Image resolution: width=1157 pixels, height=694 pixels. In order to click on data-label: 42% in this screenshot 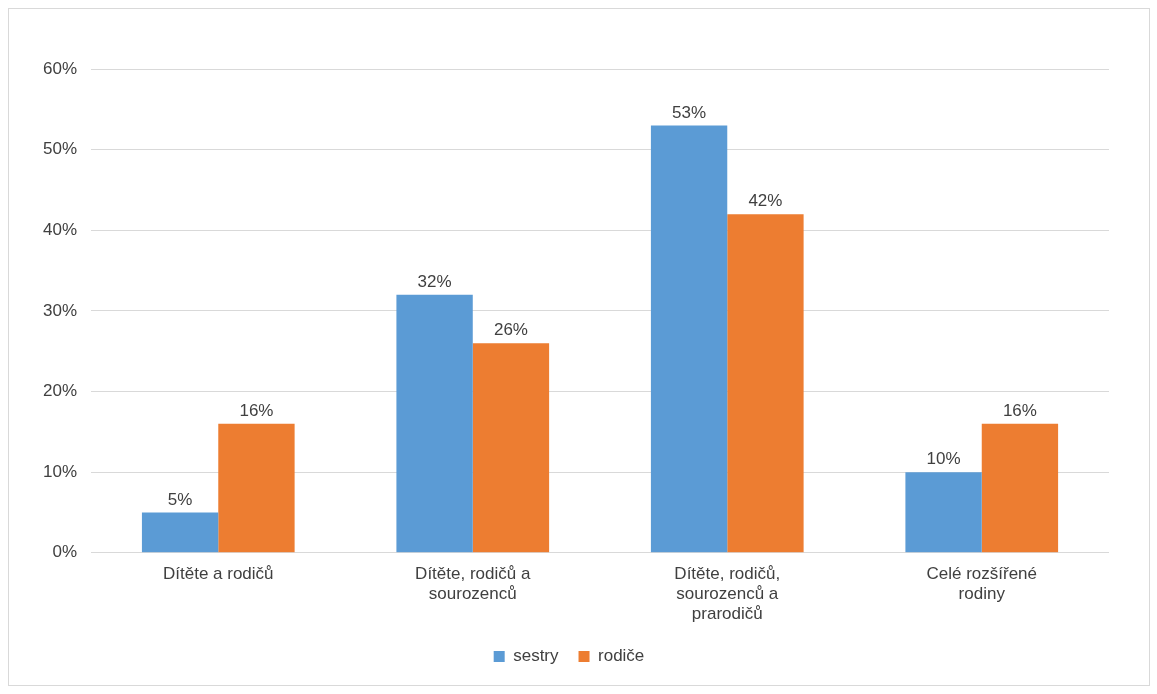, I will do `click(765, 201)`.